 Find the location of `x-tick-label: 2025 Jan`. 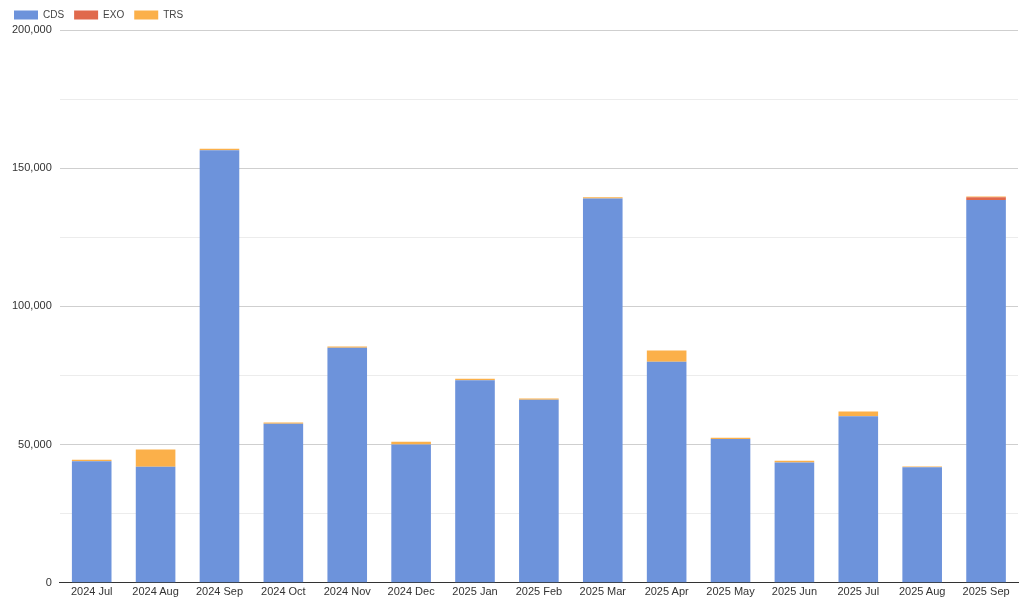

x-tick-label: 2025 Jan is located at coordinates (475, 591).